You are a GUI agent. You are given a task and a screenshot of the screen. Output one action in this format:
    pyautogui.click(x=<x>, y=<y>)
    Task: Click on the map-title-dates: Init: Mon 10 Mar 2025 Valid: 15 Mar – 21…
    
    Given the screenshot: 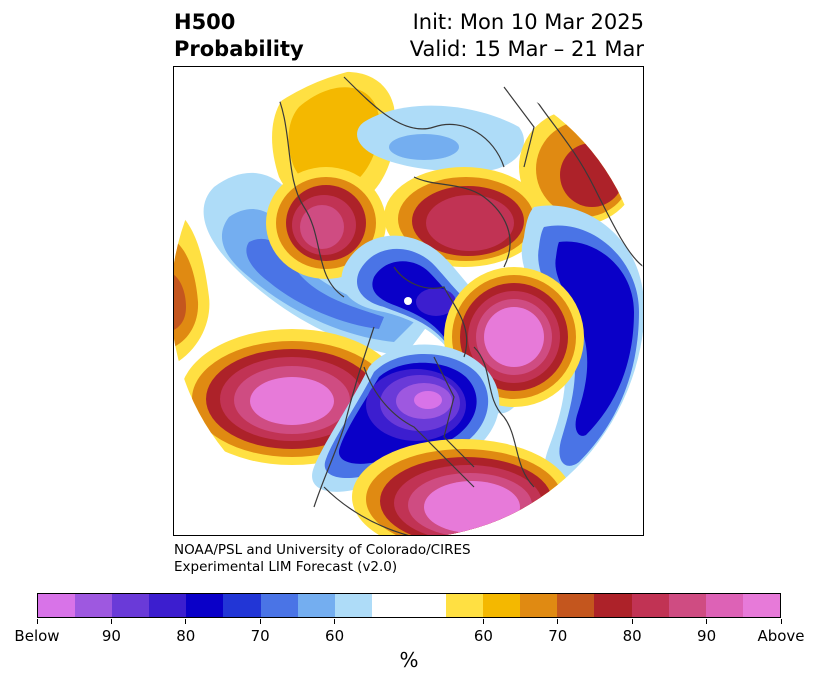 What is the action you would take?
    pyautogui.click(x=527, y=36)
    